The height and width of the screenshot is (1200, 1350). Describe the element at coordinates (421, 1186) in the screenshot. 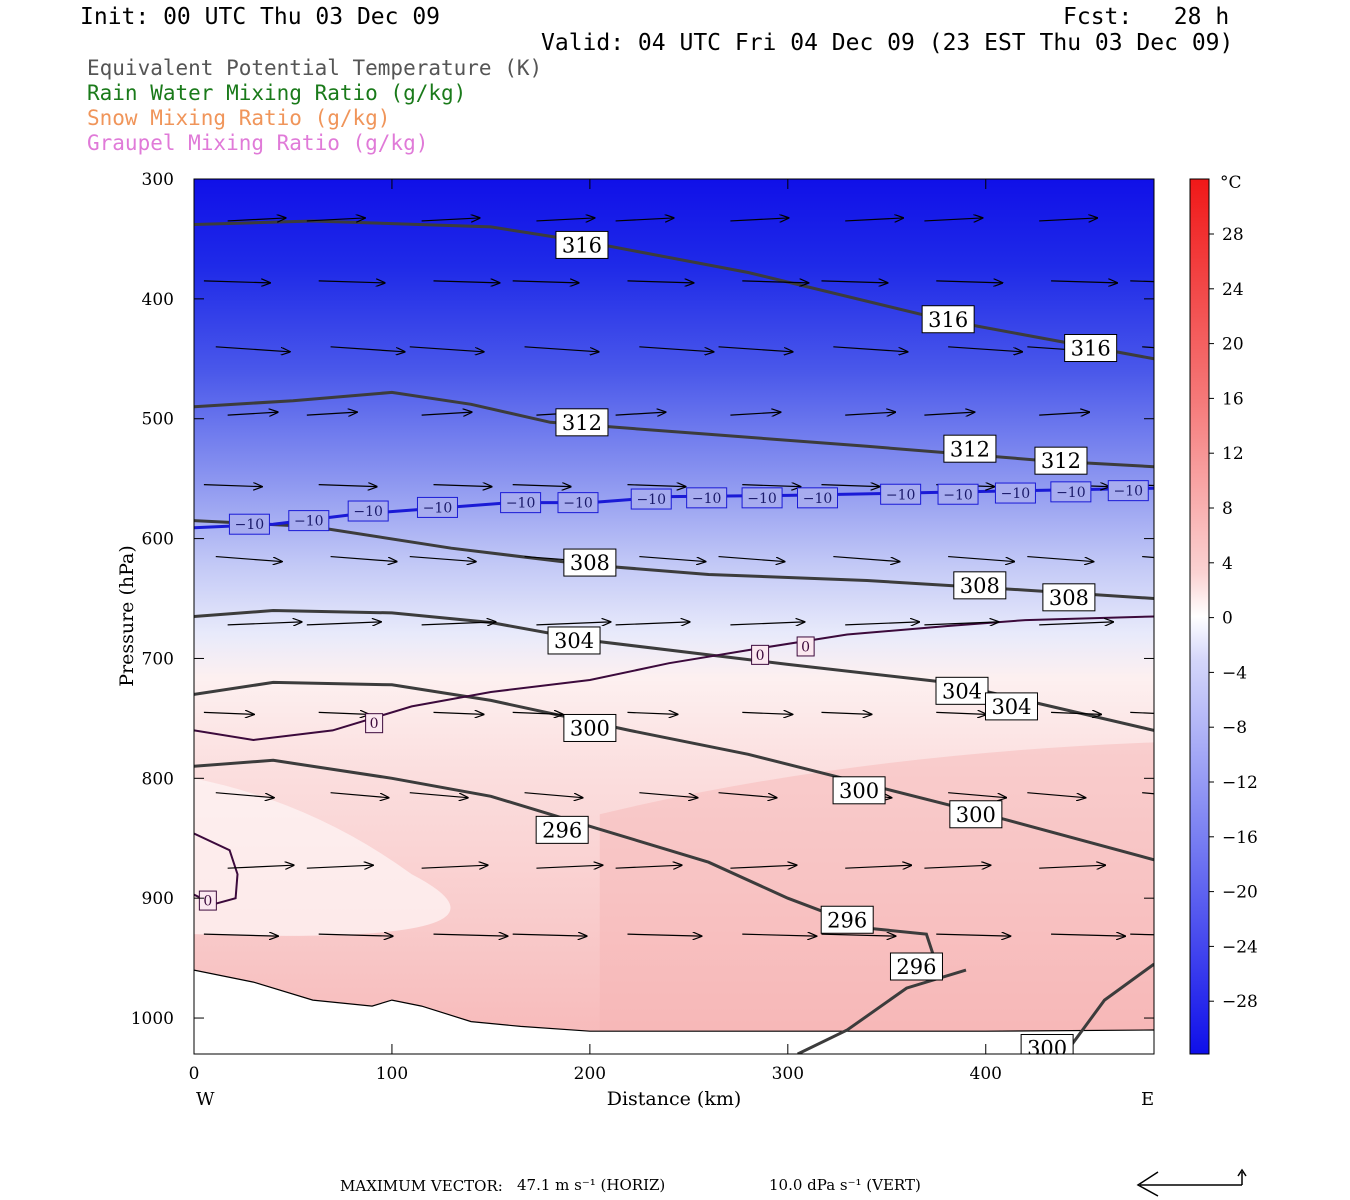

I see `max-vector-label: MAXIMUM VECTOR:` at that location.